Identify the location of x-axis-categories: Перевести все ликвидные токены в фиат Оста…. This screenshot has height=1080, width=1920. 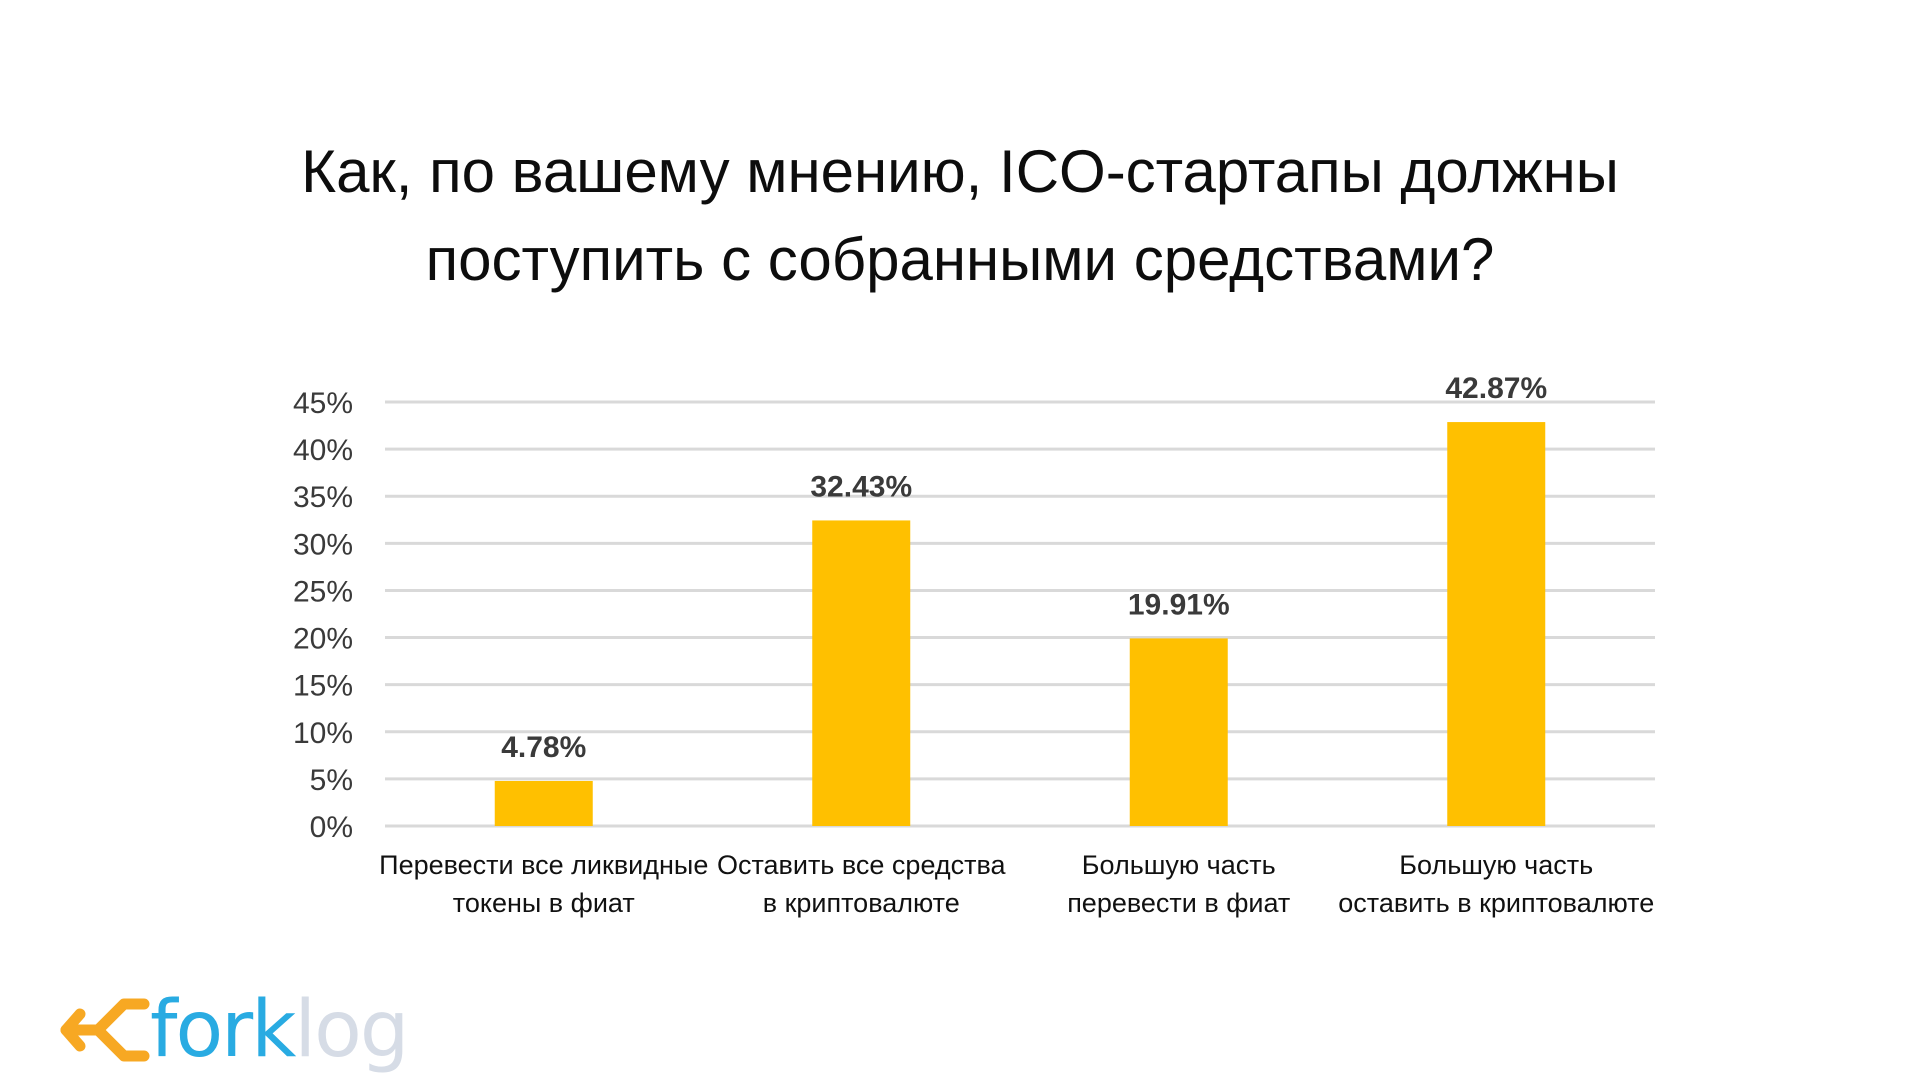
(1016, 884).